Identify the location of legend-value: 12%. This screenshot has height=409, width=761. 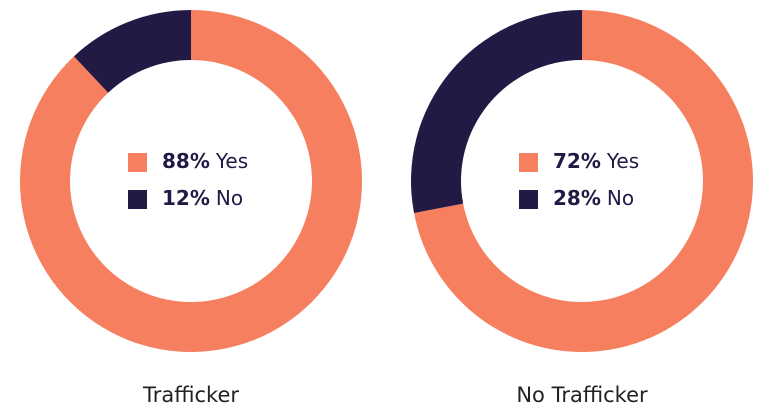
(186, 198).